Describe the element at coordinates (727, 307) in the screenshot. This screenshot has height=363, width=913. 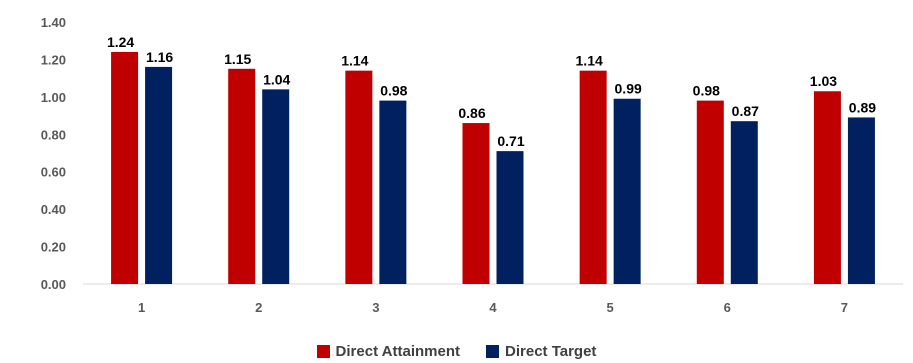
I see `x-tick-label: 6` at that location.